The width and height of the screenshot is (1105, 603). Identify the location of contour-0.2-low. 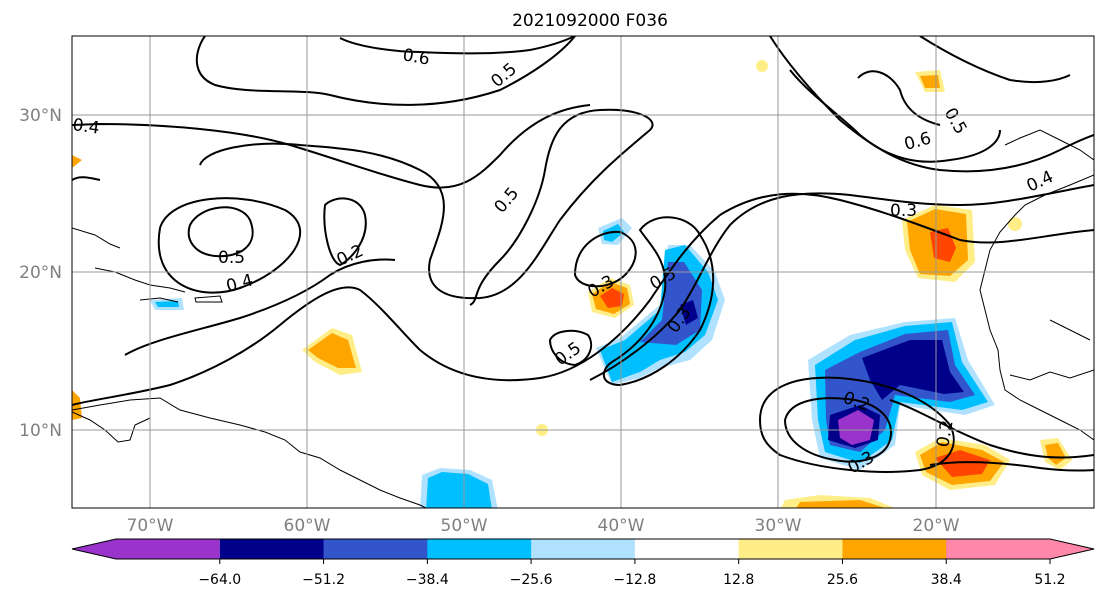
(345, 232).